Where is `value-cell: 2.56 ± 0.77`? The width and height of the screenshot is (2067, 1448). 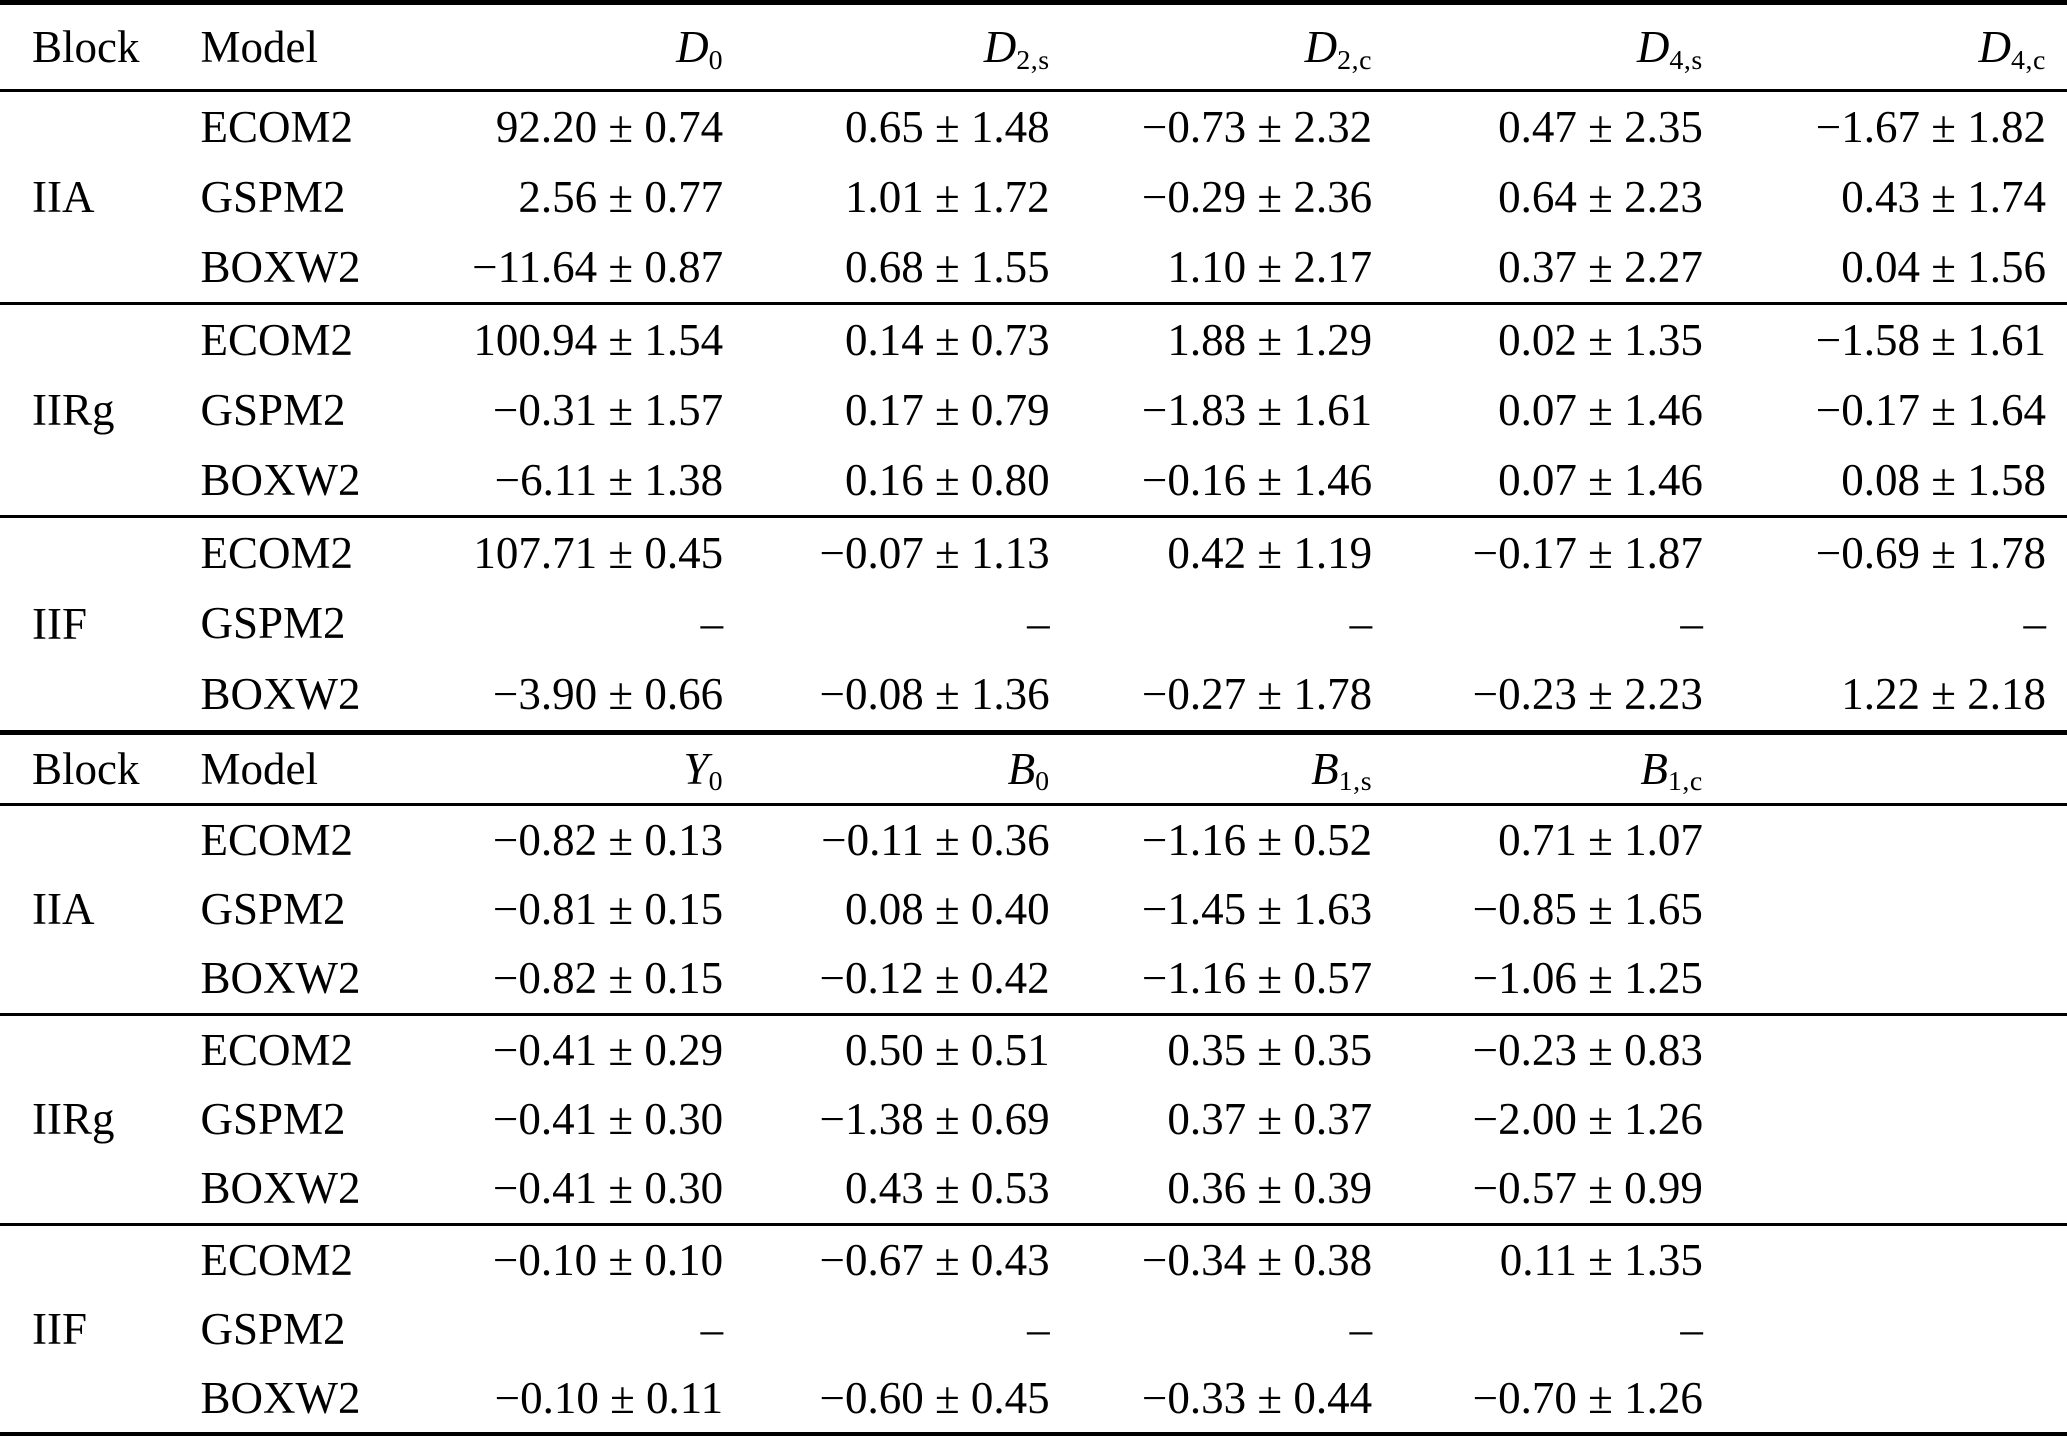
value-cell: 2.56 ± 0.77 is located at coordinates (621, 197).